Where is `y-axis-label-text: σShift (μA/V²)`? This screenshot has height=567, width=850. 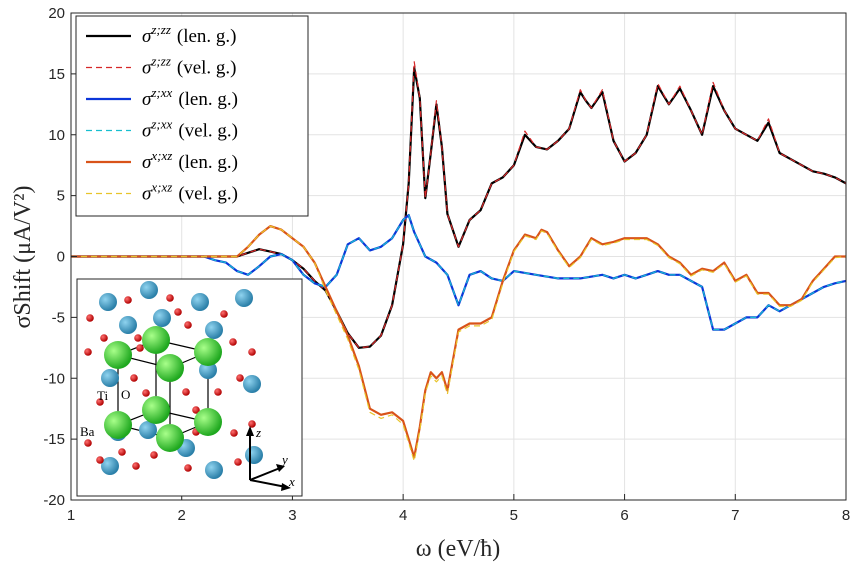
y-axis-label-text: σShift (μA/V²) is located at coordinates (23, 257).